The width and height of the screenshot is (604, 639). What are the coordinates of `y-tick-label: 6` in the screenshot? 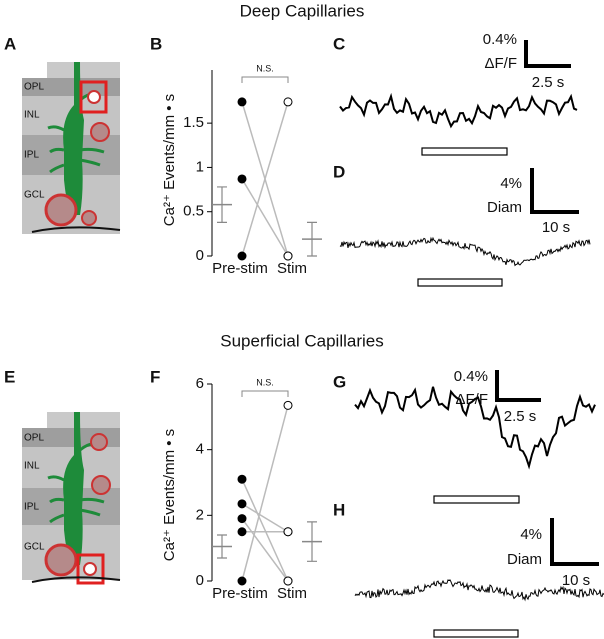 It's located at (200, 383).